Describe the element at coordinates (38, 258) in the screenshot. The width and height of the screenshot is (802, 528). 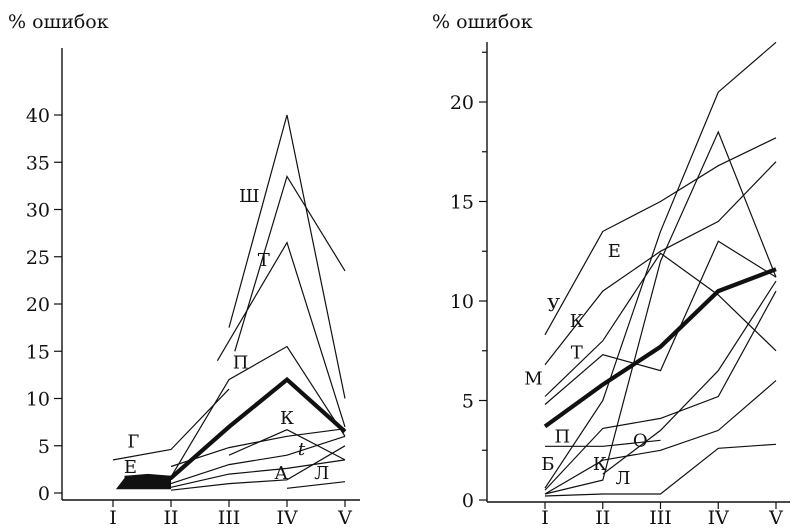
I see `left-ytick-label: 25` at that location.